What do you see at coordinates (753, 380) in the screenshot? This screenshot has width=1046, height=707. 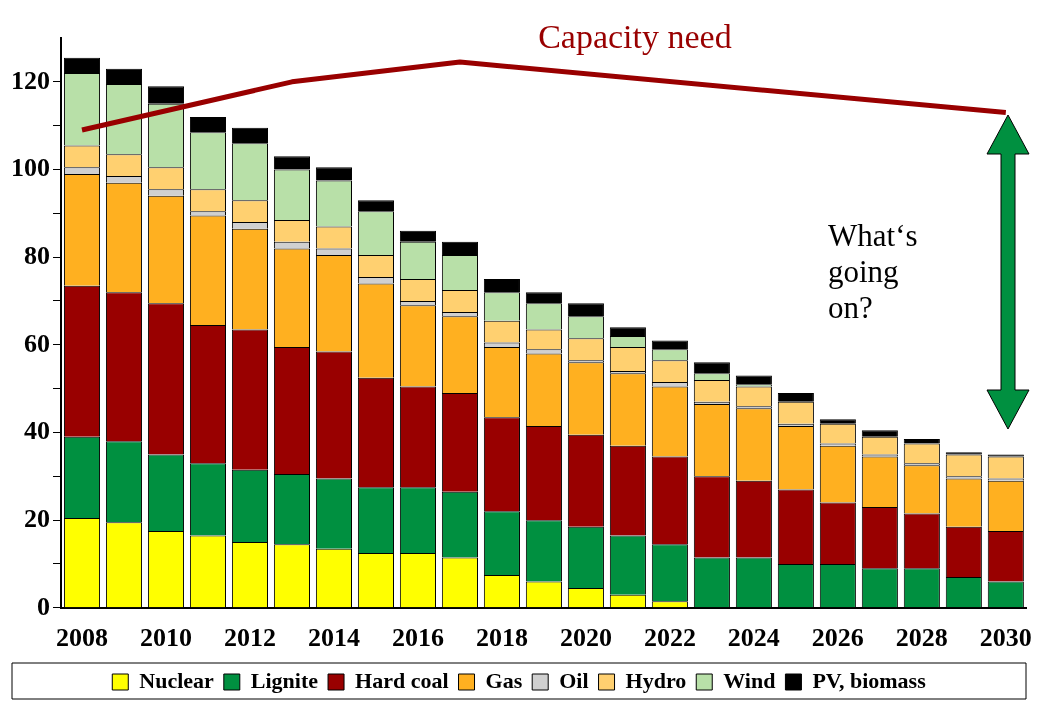 I see `bar` at bounding box center [753, 380].